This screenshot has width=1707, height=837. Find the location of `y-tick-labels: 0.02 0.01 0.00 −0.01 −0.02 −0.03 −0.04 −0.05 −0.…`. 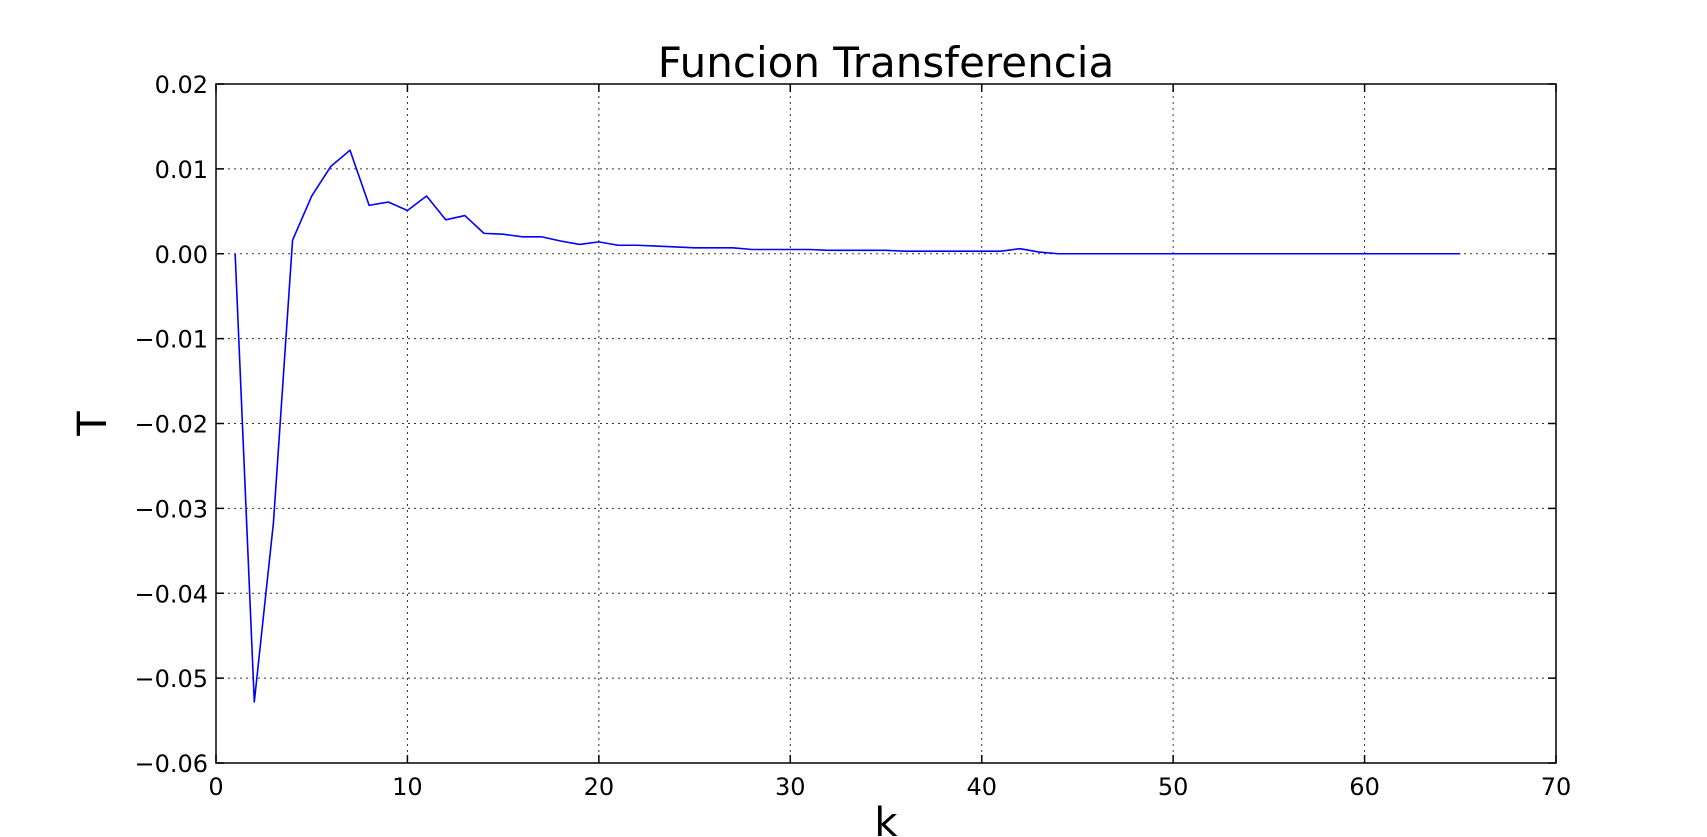

y-tick-labels: 0.02 0.01 0.00 −0.01 −0.02 −0.03 −0.04 −0.05 −0.… is located at coordinates (171, 424).